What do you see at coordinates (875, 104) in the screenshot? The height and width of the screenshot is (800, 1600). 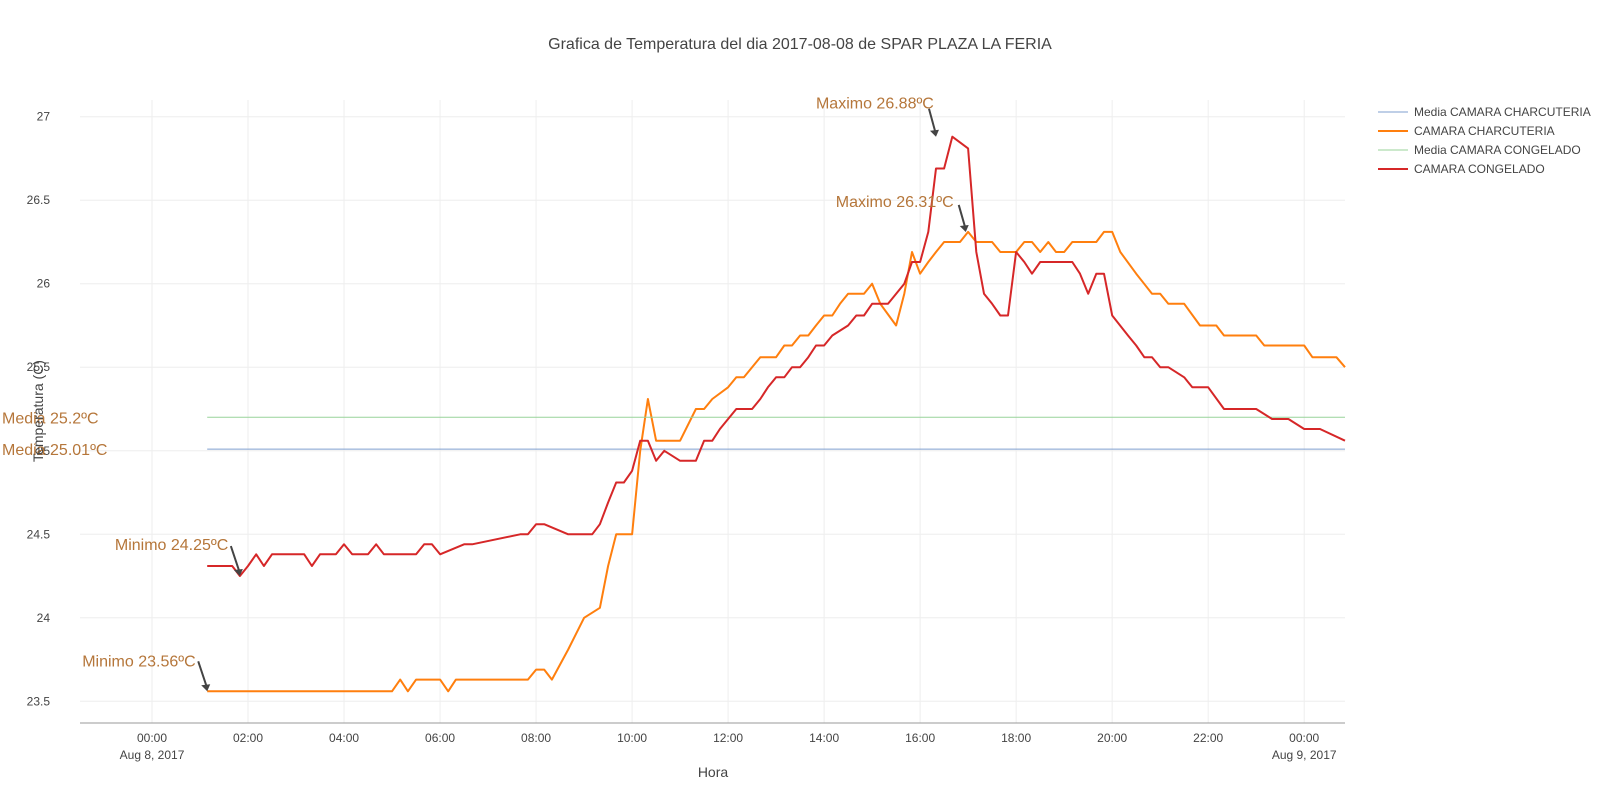 I see `extreme-annotation: Maximo 26.88ºC` at bounding box center [875, 104].